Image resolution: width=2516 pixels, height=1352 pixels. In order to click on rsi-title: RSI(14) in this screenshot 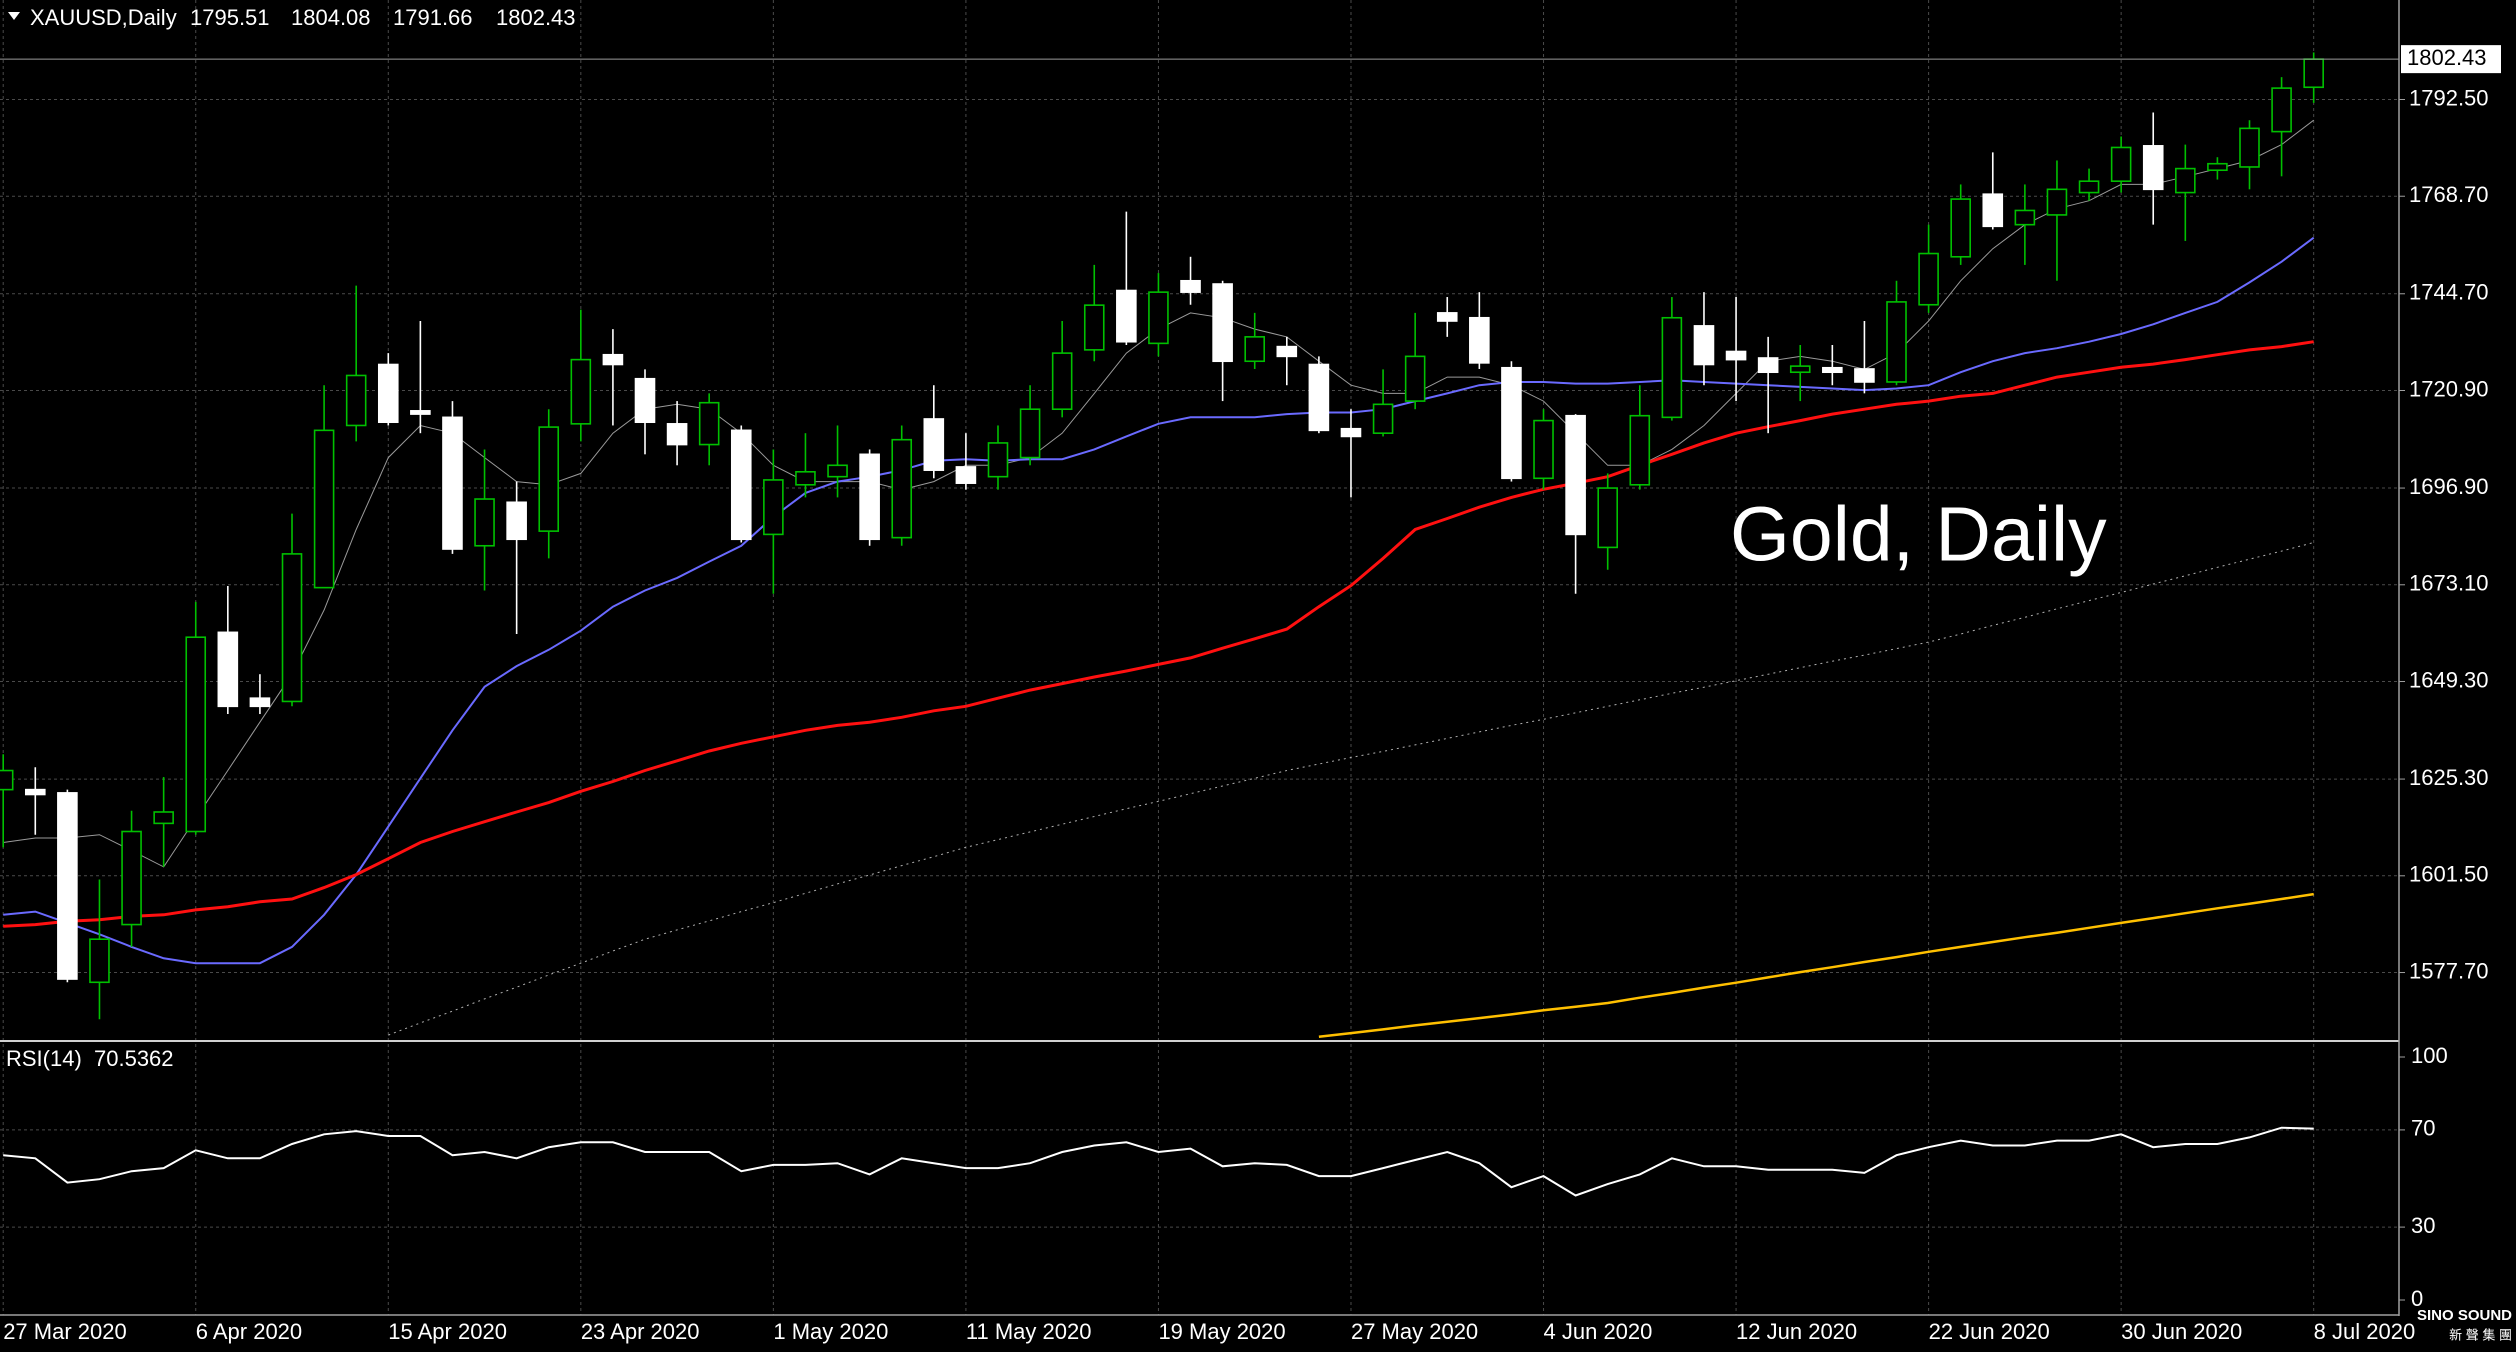, I will do `click(44, 1058)`.